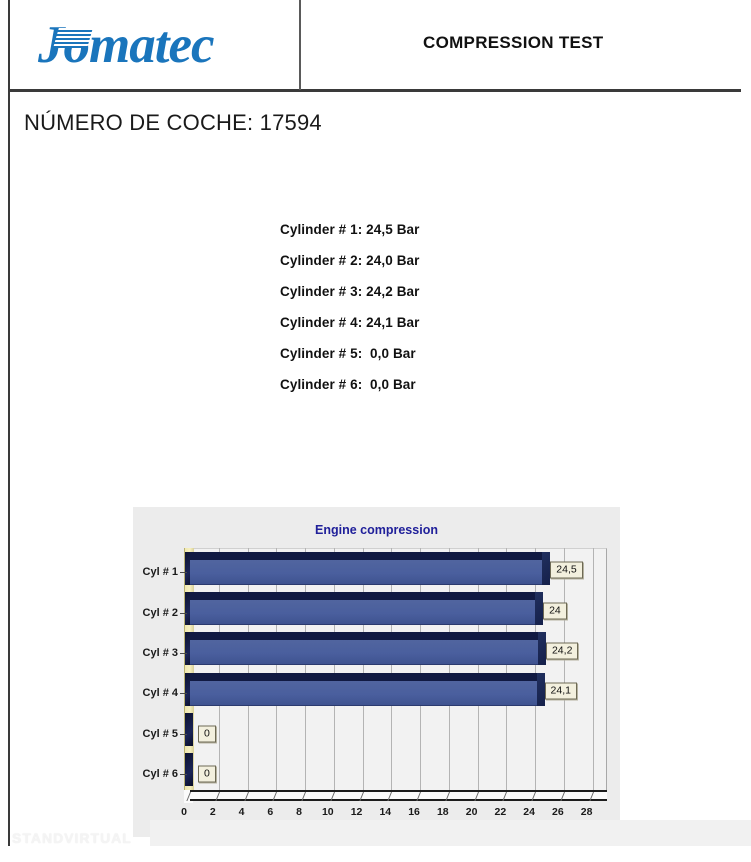  I want to click on chart-title: Engine compression, so click(376, 530).